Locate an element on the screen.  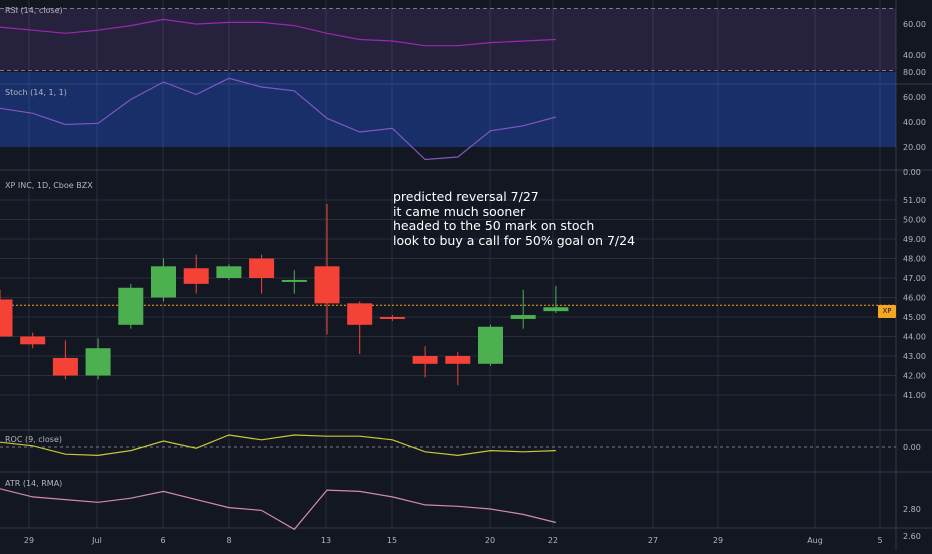
x-axis-label: 8 is located at coordinates (228, 540).